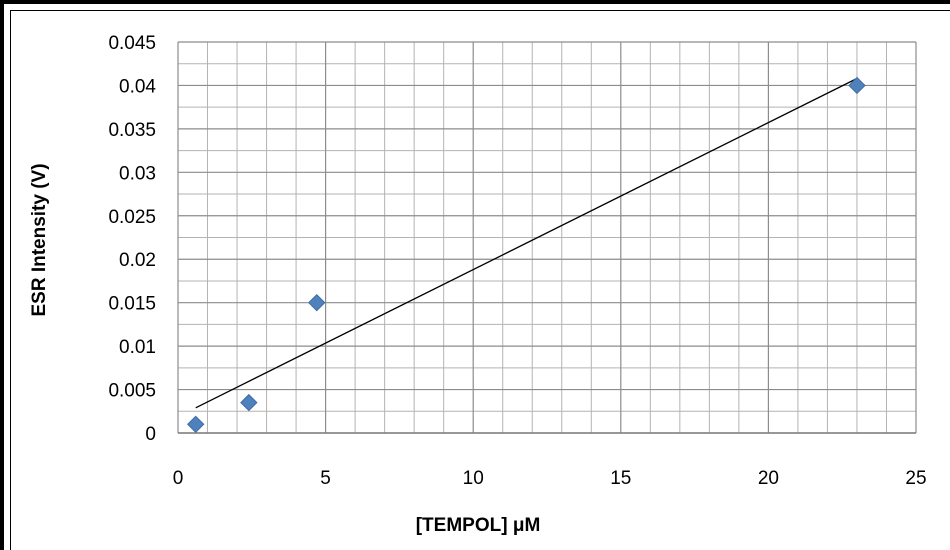 The width and height of the screenshot is (950, 550). I want to click on x-axis-title: [TEMPOL] μM, so click(478, 525).